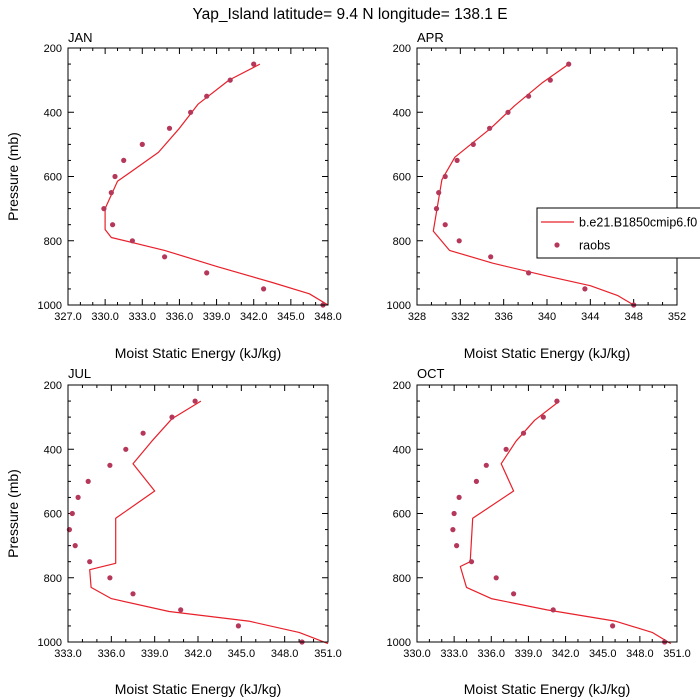 The width and height of the screenshot is (700, 700). I want to click on x-tick-label: 336, so click(503, 317).